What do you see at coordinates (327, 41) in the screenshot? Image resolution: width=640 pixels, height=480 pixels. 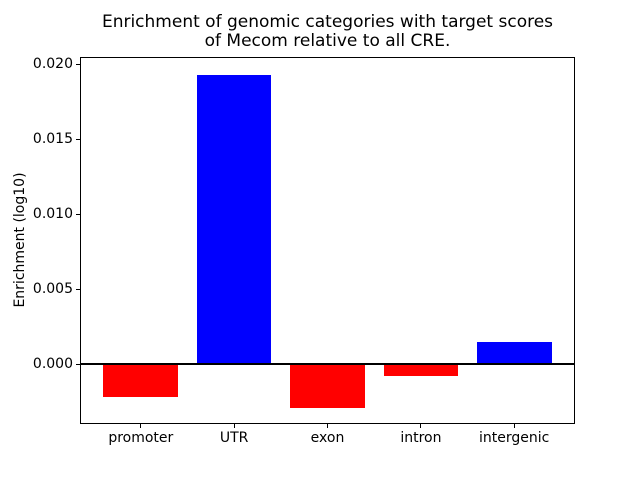 I see `chart-title-line-2: of Mecom relative to all CRE.` at bounding box center [327, 41].